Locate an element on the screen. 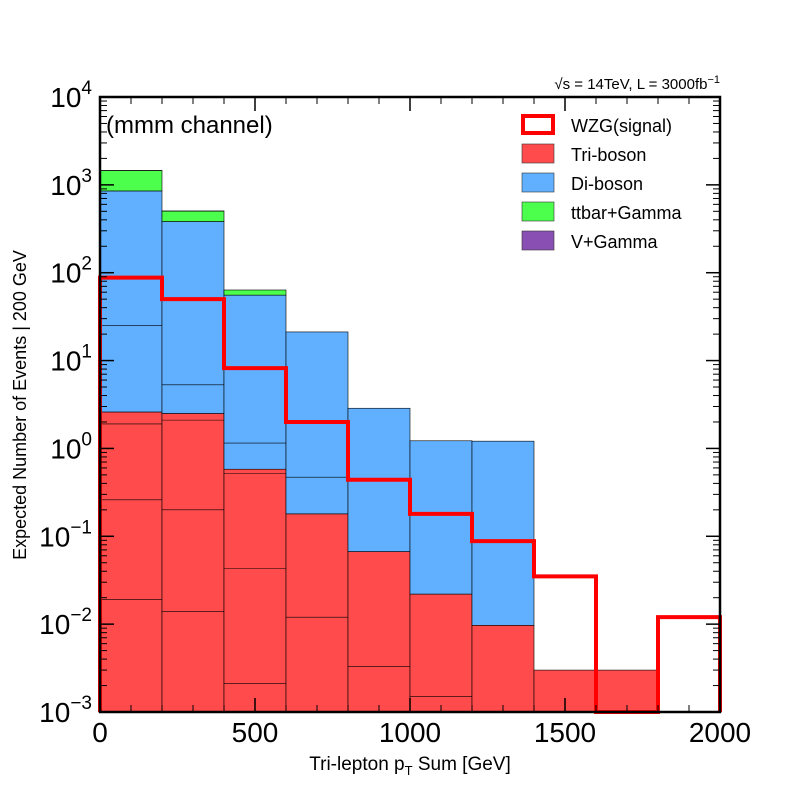 The image size is (800, 800). x-tick-label: 1500 is located at coordinates (565, 732).